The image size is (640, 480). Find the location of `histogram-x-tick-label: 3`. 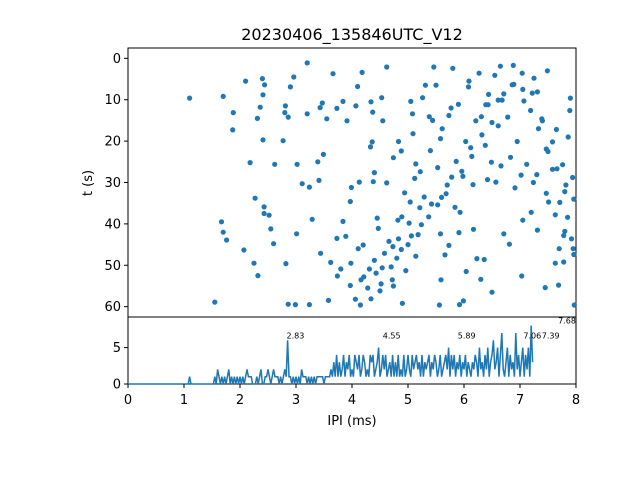

histogram-x-tick-label: 3 is located at coordinates (296, 400).